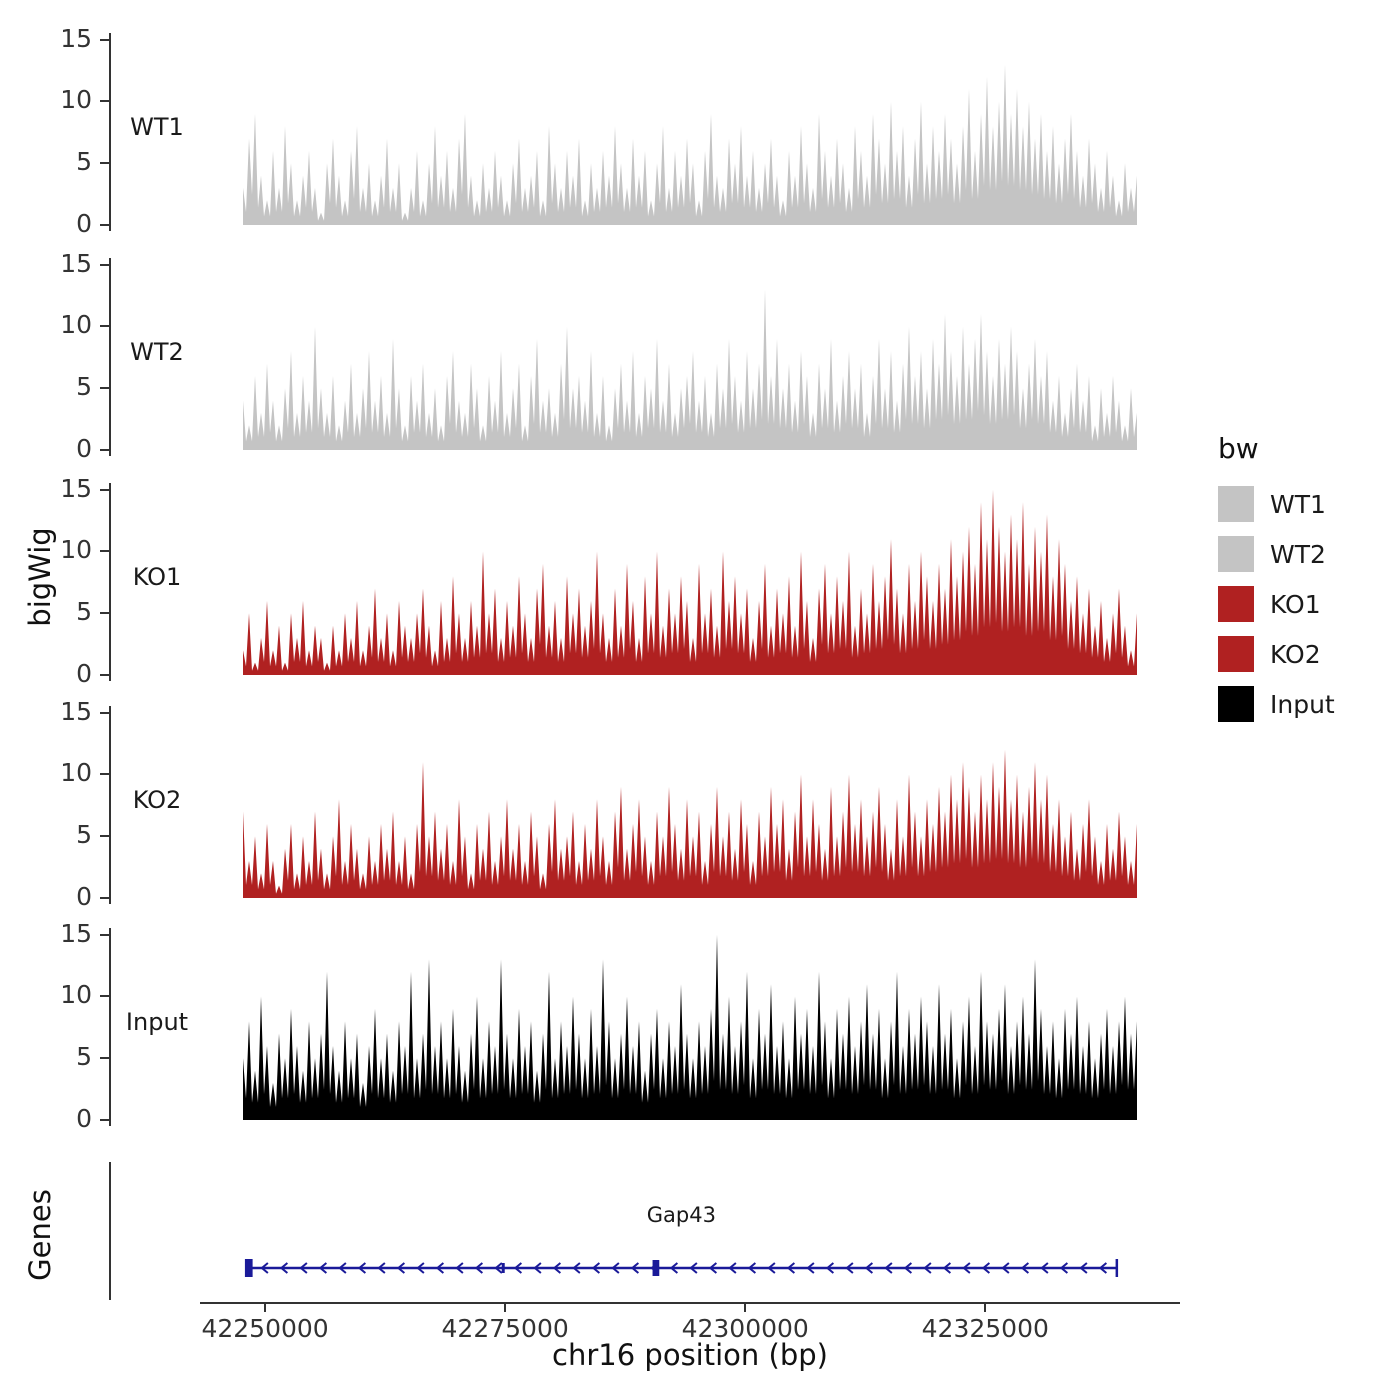  What do you see at coordinates (110, 132) in the screenshot?
I see `y-axis-line-wt1` at bounding box center [110, 132].